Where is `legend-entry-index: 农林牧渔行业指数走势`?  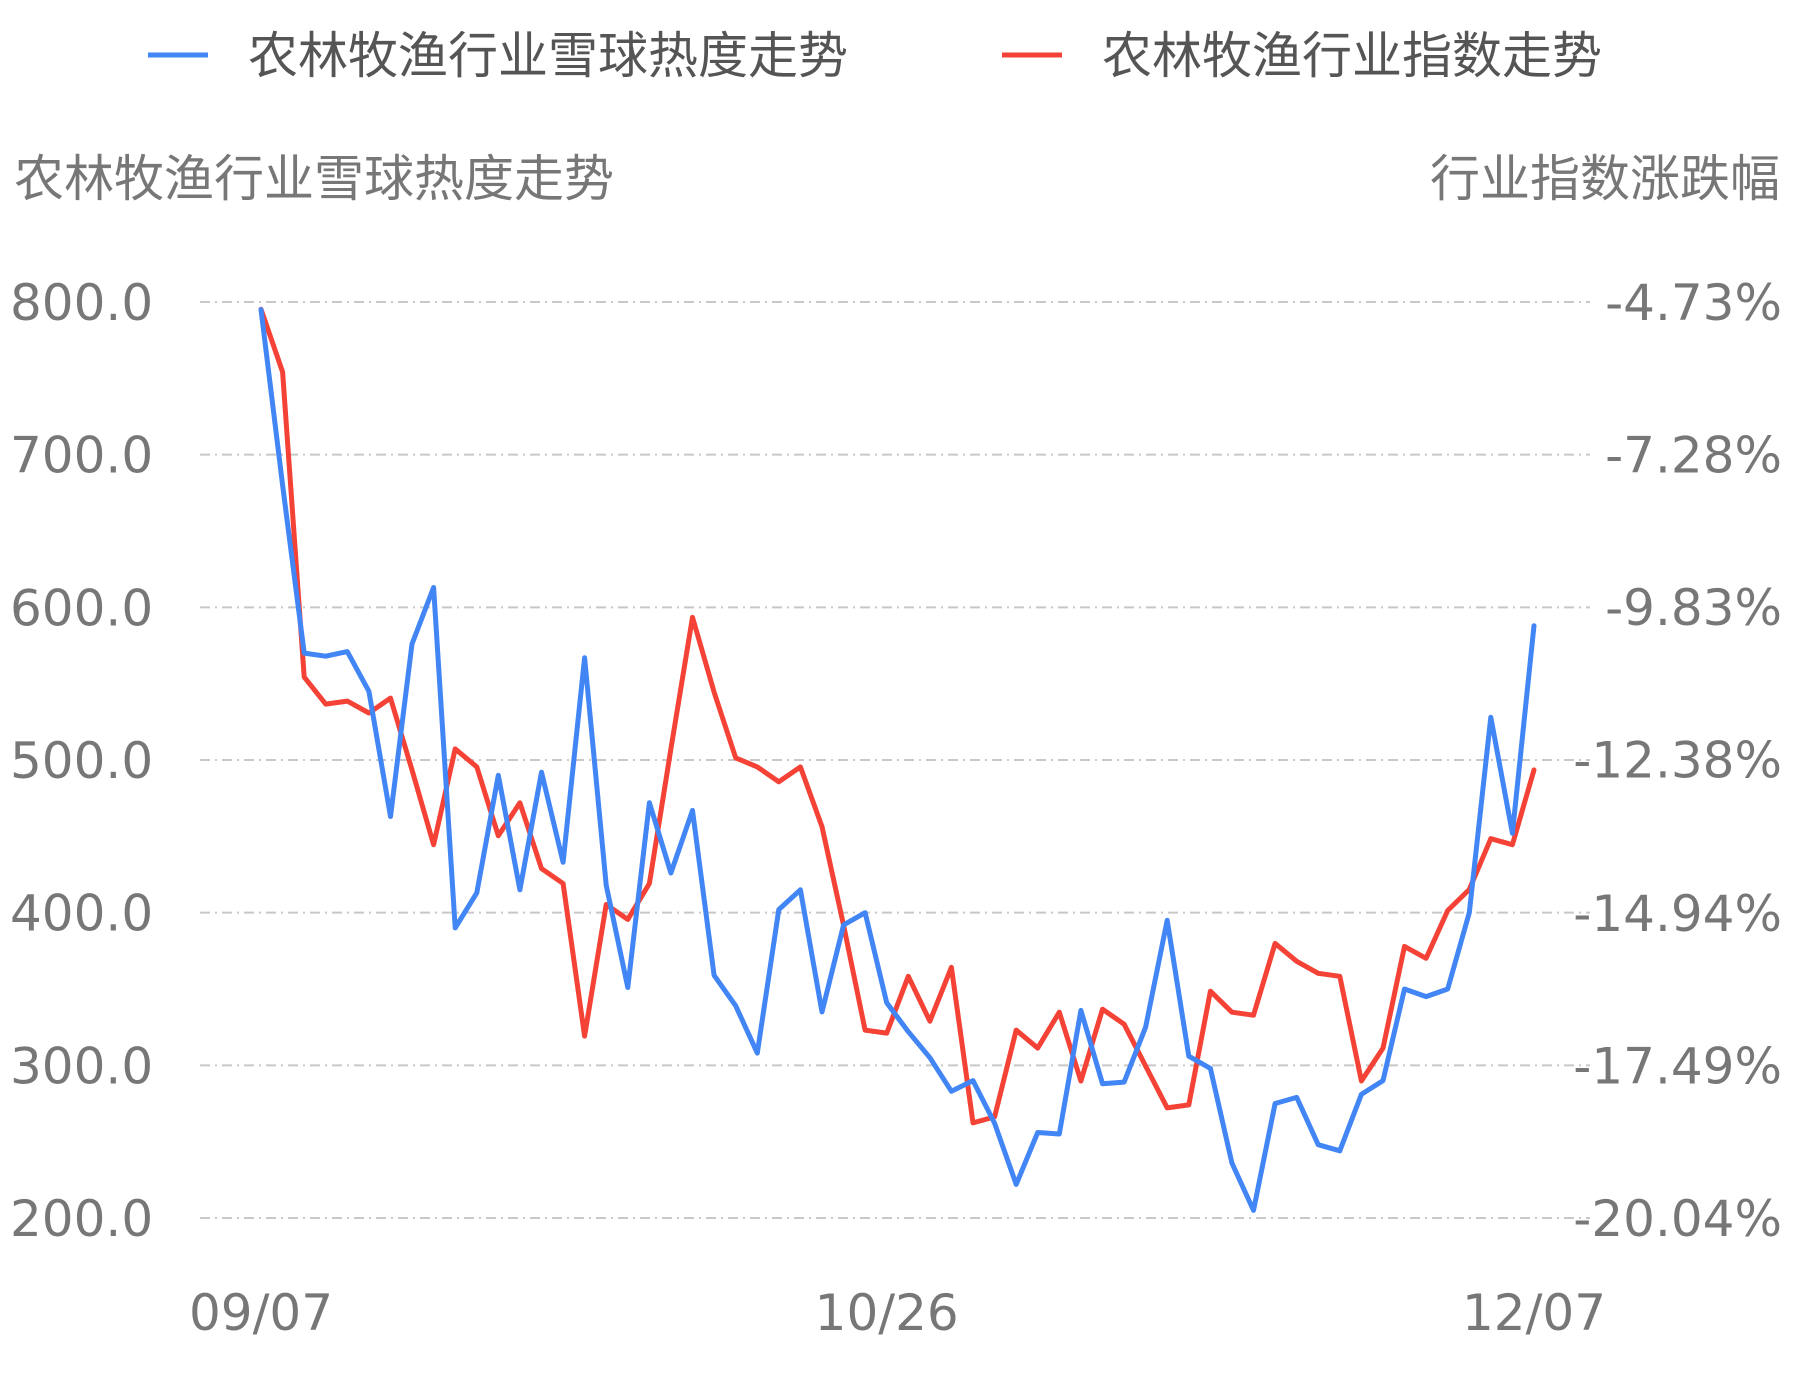 legend-entry-index: 农林牧渔行业指数走势 is located at coordinates (1302, 56).